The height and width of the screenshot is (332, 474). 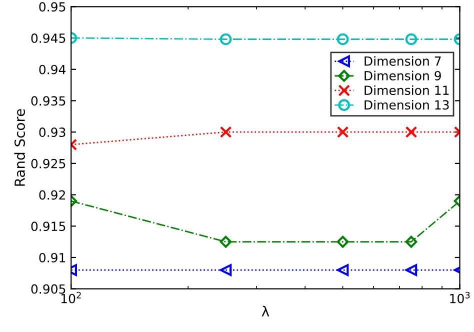 I want to click on y-axis-title: Rand Score, so click(x=19, y=147).